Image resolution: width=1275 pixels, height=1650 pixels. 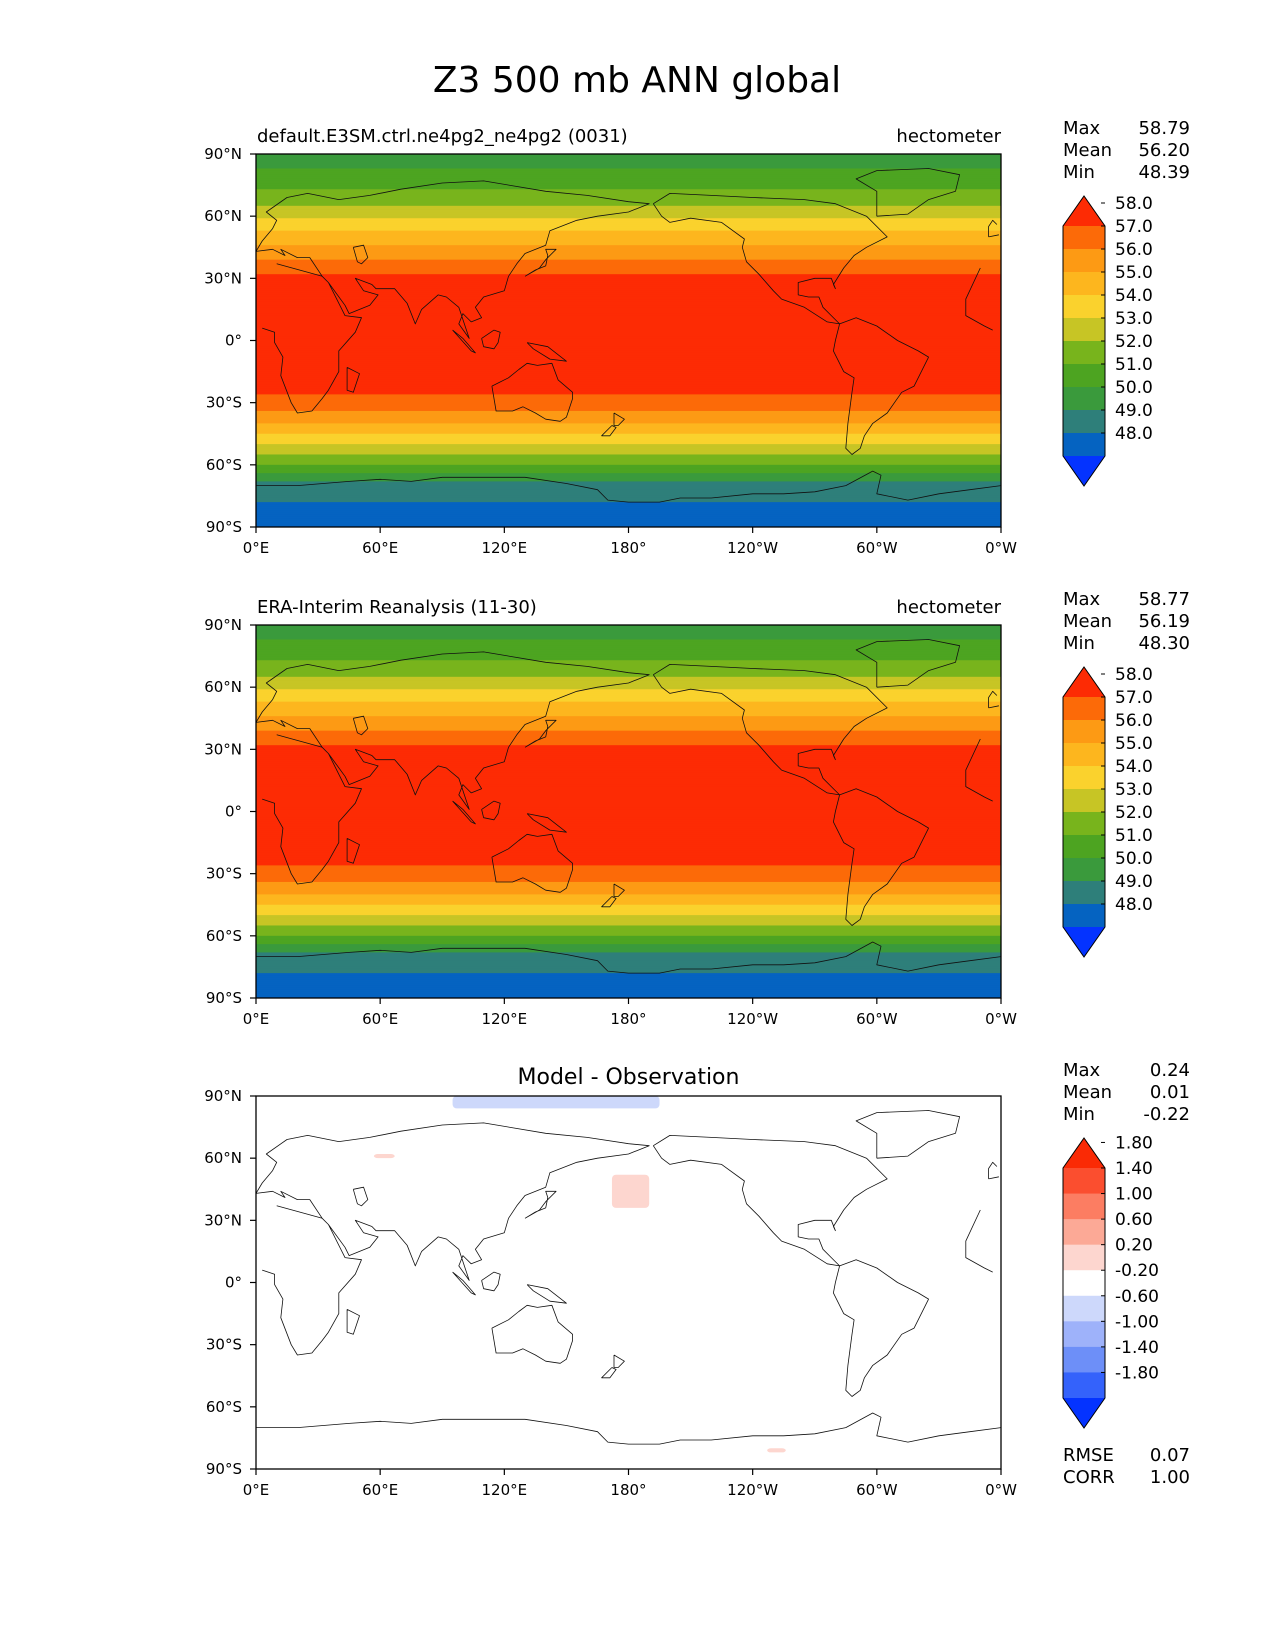 What do you see at coordinates (397, 607) in the screenshot?
I see `panel-title: ERA-Interim Reanalysis (11-30)` at bounding box center [397, 607].